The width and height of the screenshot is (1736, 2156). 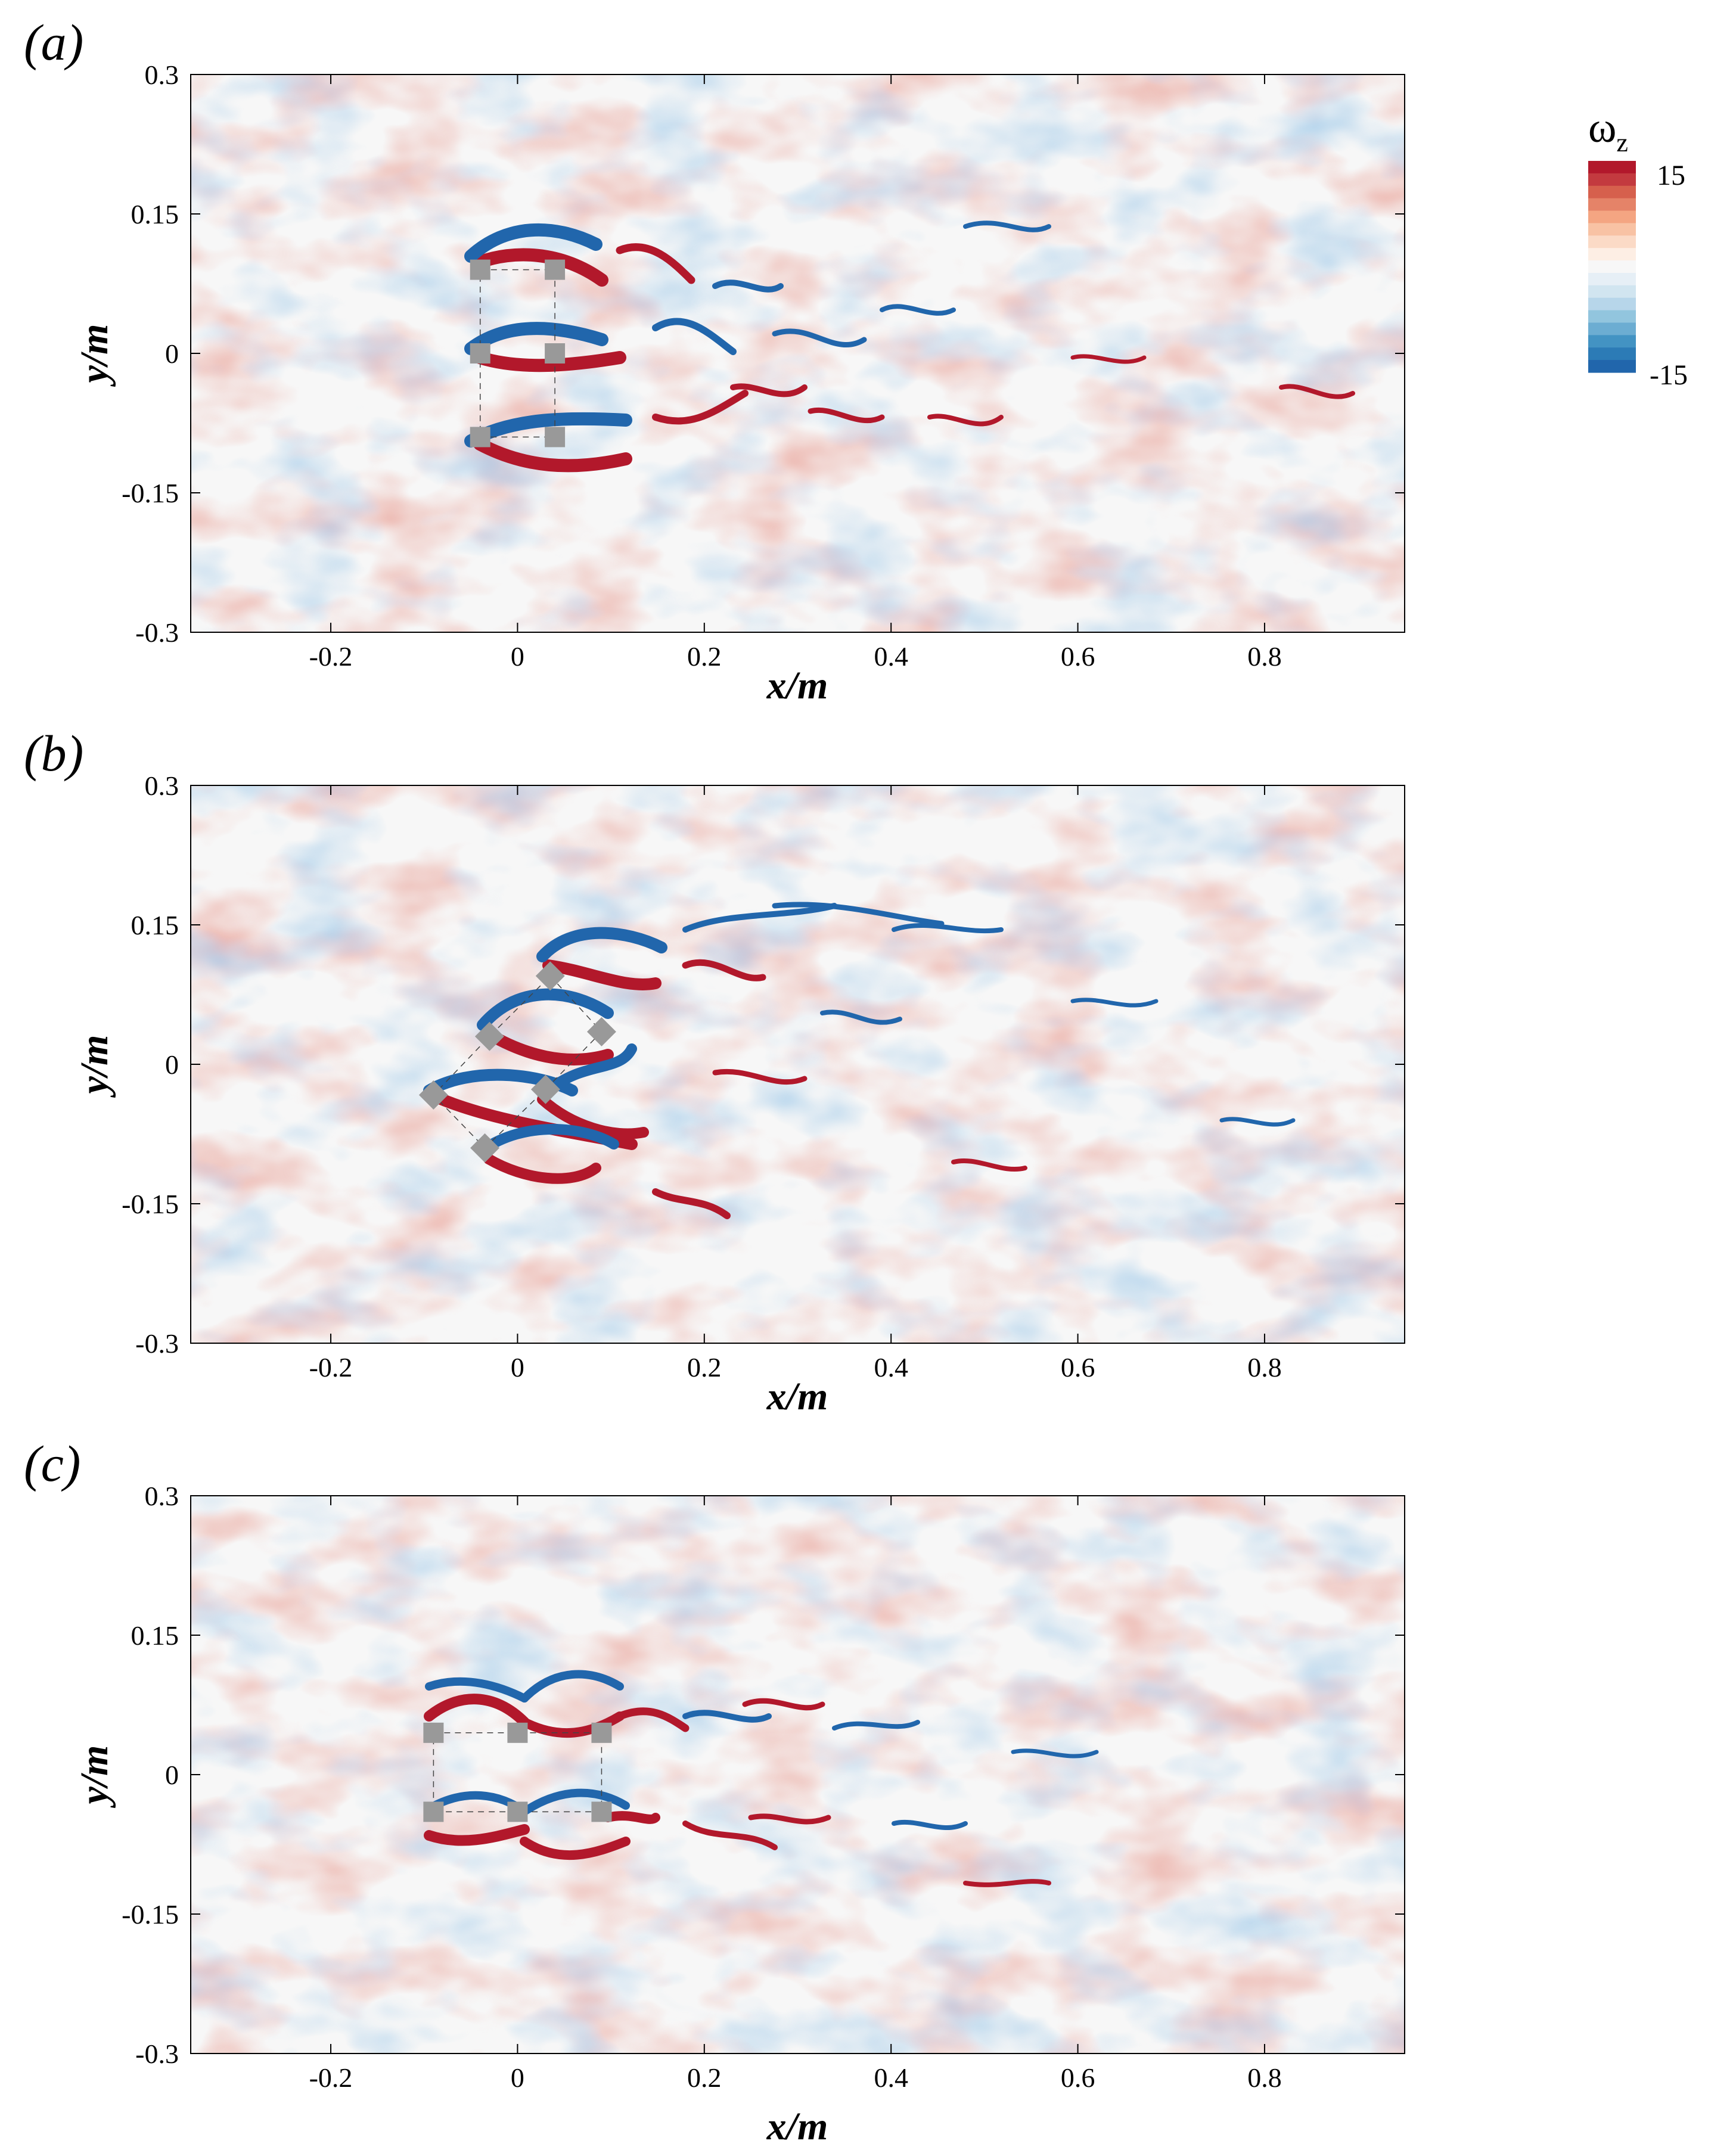 I want to click on panel-b-xlabel: x/m, so click(x=797, y=1396).